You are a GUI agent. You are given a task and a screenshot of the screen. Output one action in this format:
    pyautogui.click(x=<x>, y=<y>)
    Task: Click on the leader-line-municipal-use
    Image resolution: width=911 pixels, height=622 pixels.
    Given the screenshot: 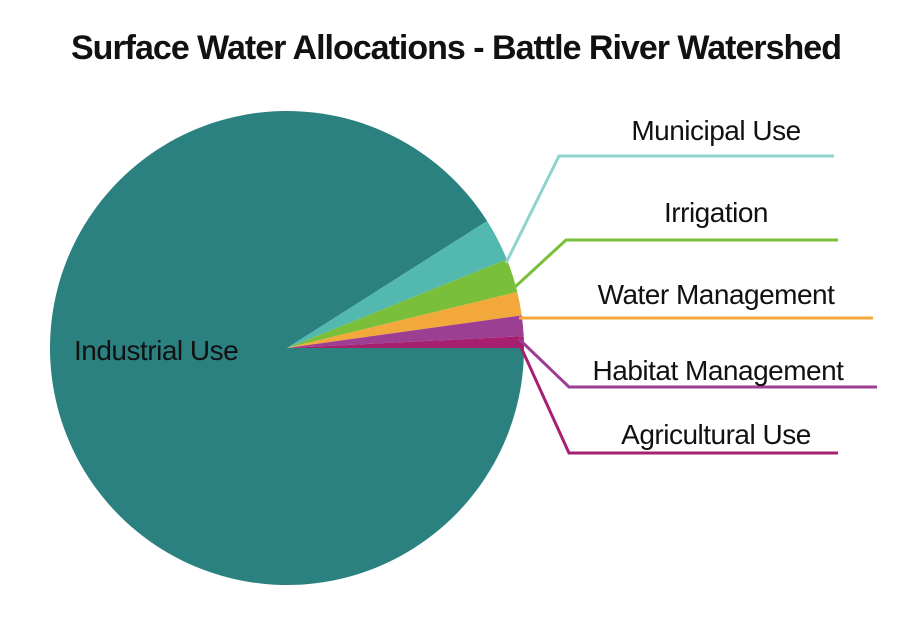 What is the action you would take?
    pyautogui.click(x=669, y=209)
    